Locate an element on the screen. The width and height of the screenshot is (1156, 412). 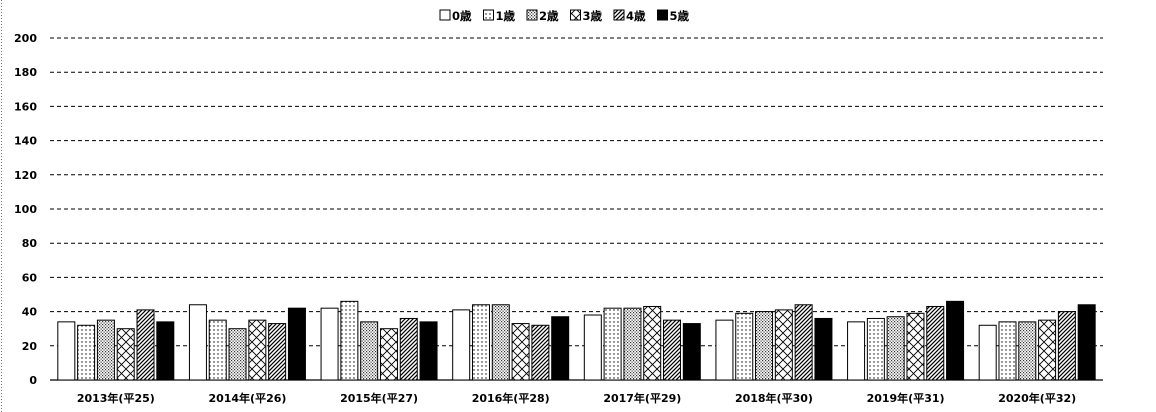
x-tick-label: 2019年(平31) is located at coordinates (906, 398).